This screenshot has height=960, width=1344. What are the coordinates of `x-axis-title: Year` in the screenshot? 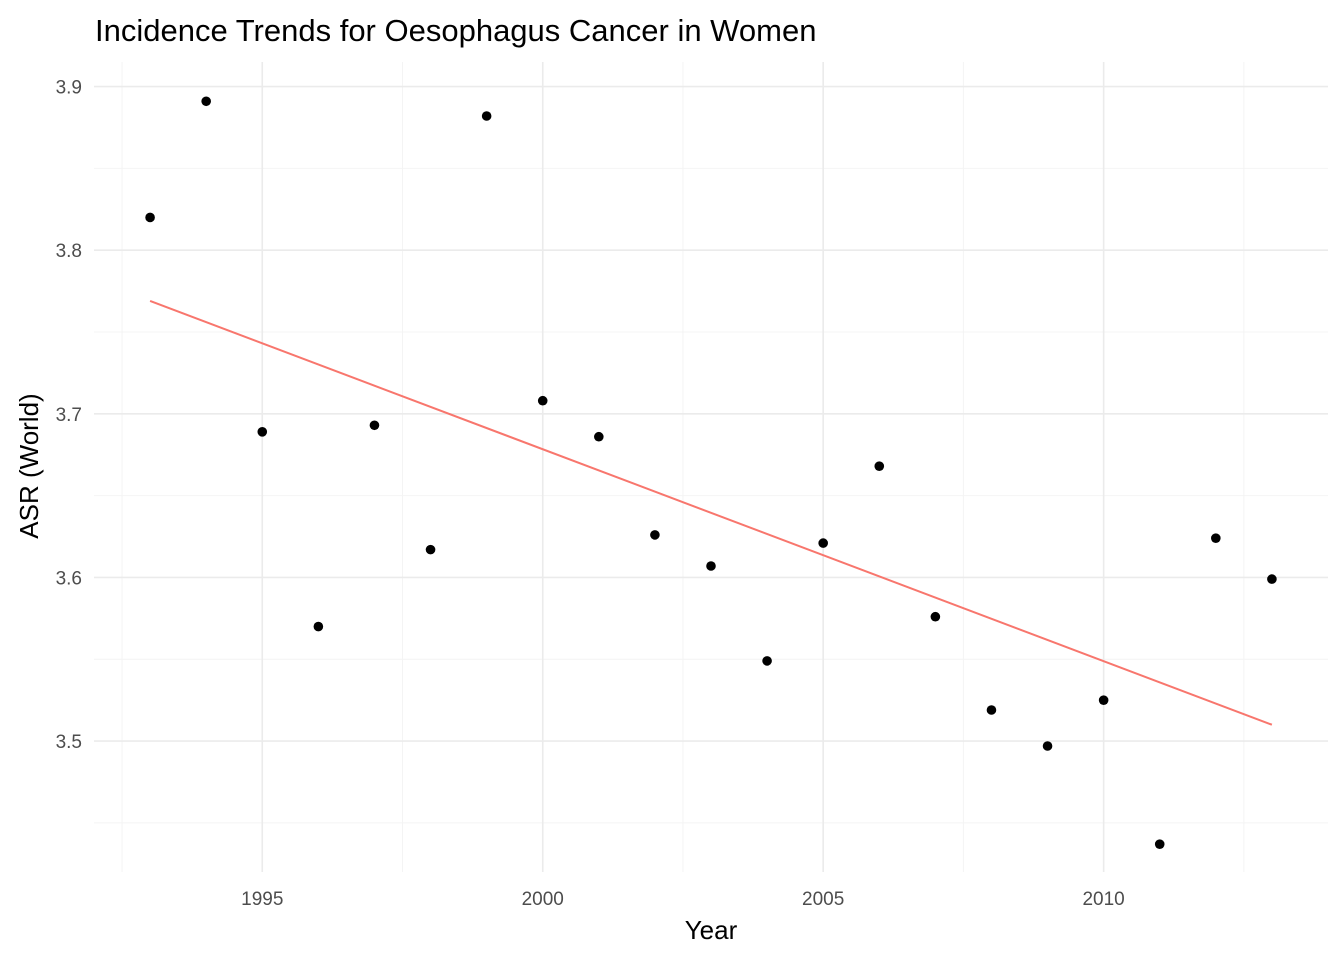 It's located at (711, 930).